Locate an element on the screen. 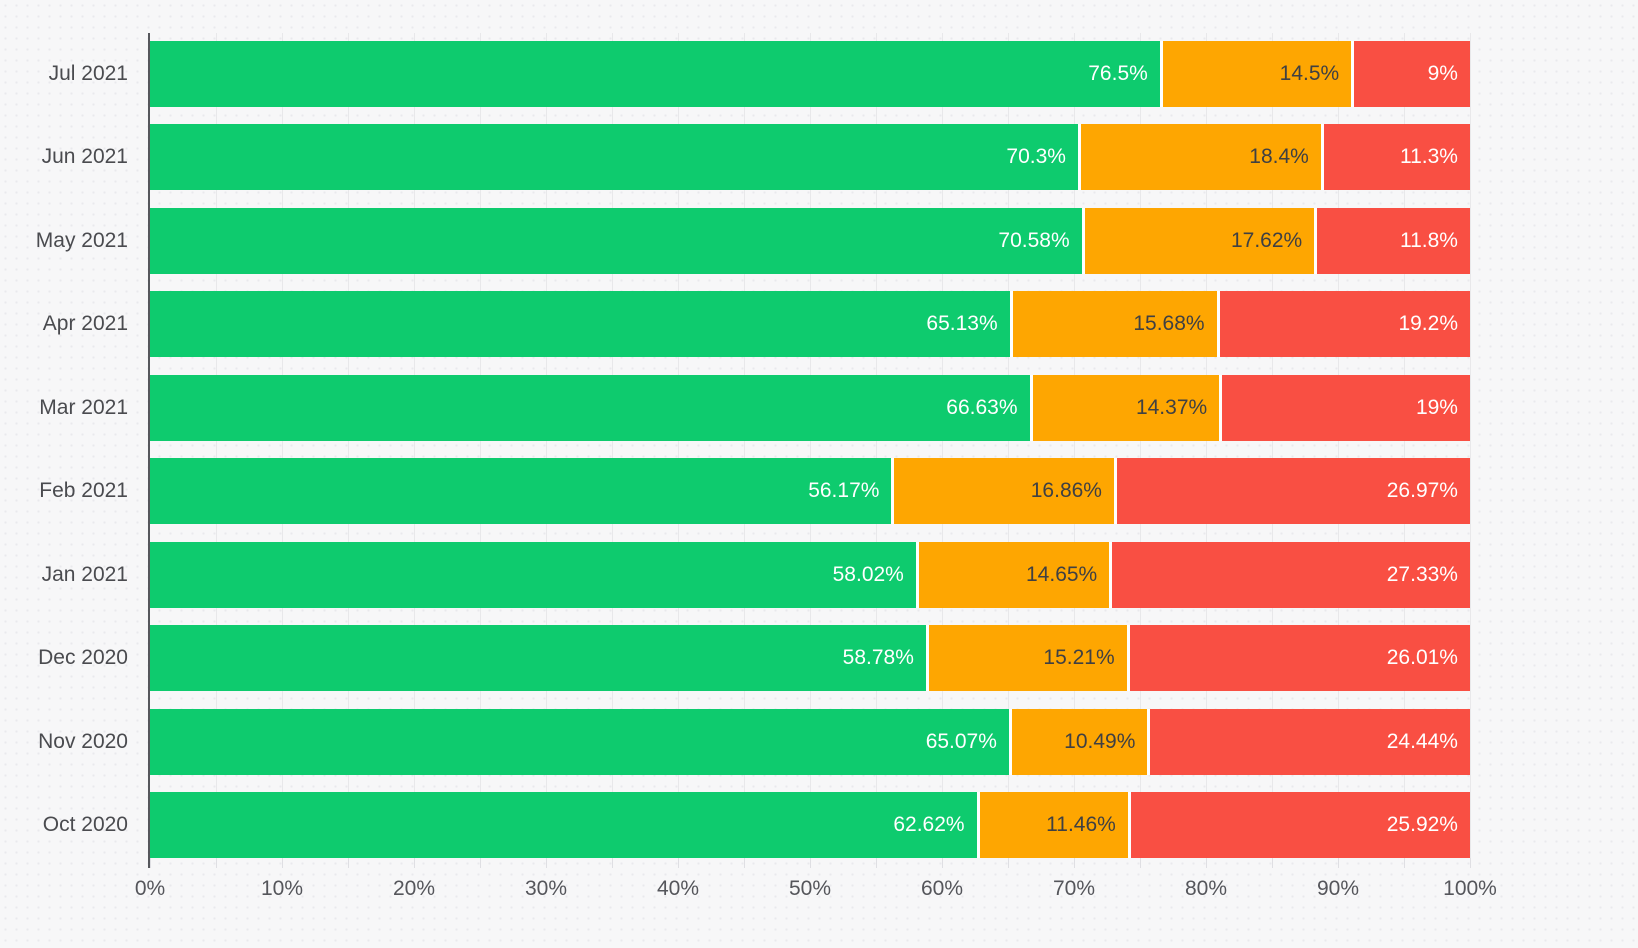 This screenshot has height=948, width=1638. bar-segment-red: 19.2% is located at coordinates (1343, 324).